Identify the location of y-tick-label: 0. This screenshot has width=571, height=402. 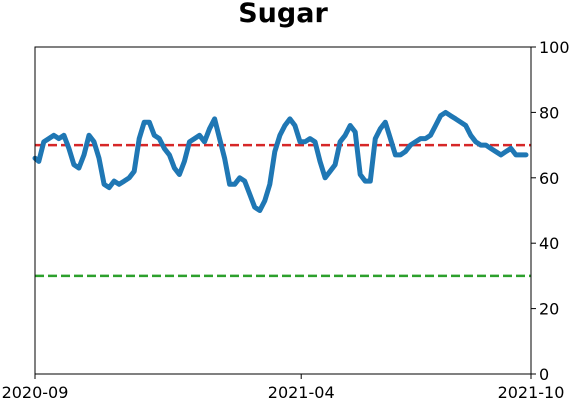
(544, 374).